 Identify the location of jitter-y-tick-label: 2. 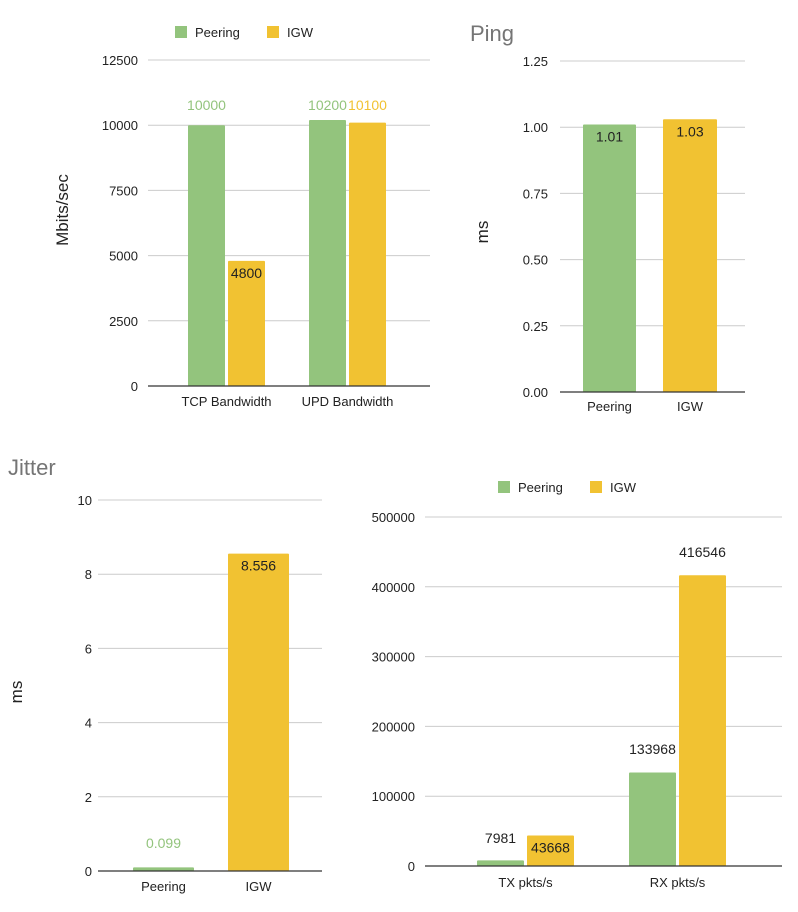
(88, 797).